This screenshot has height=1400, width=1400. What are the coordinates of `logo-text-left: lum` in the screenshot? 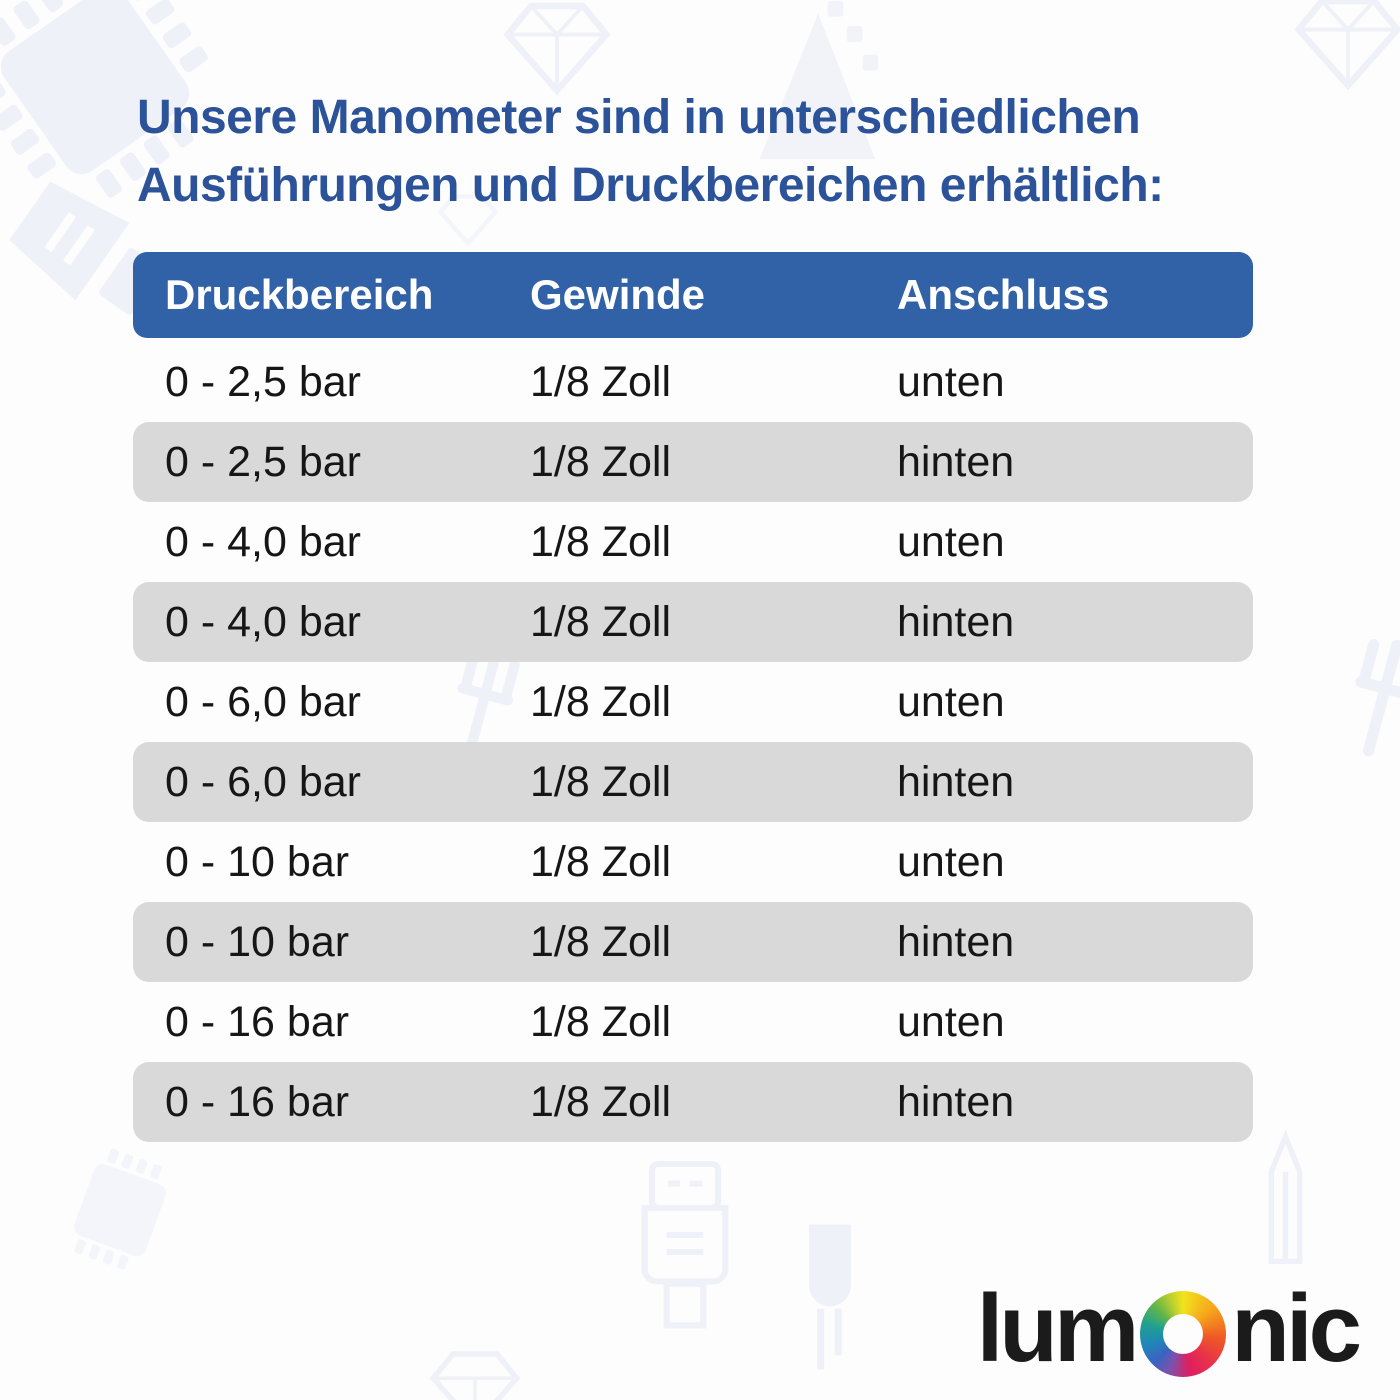 It's located at (1058, 1328).